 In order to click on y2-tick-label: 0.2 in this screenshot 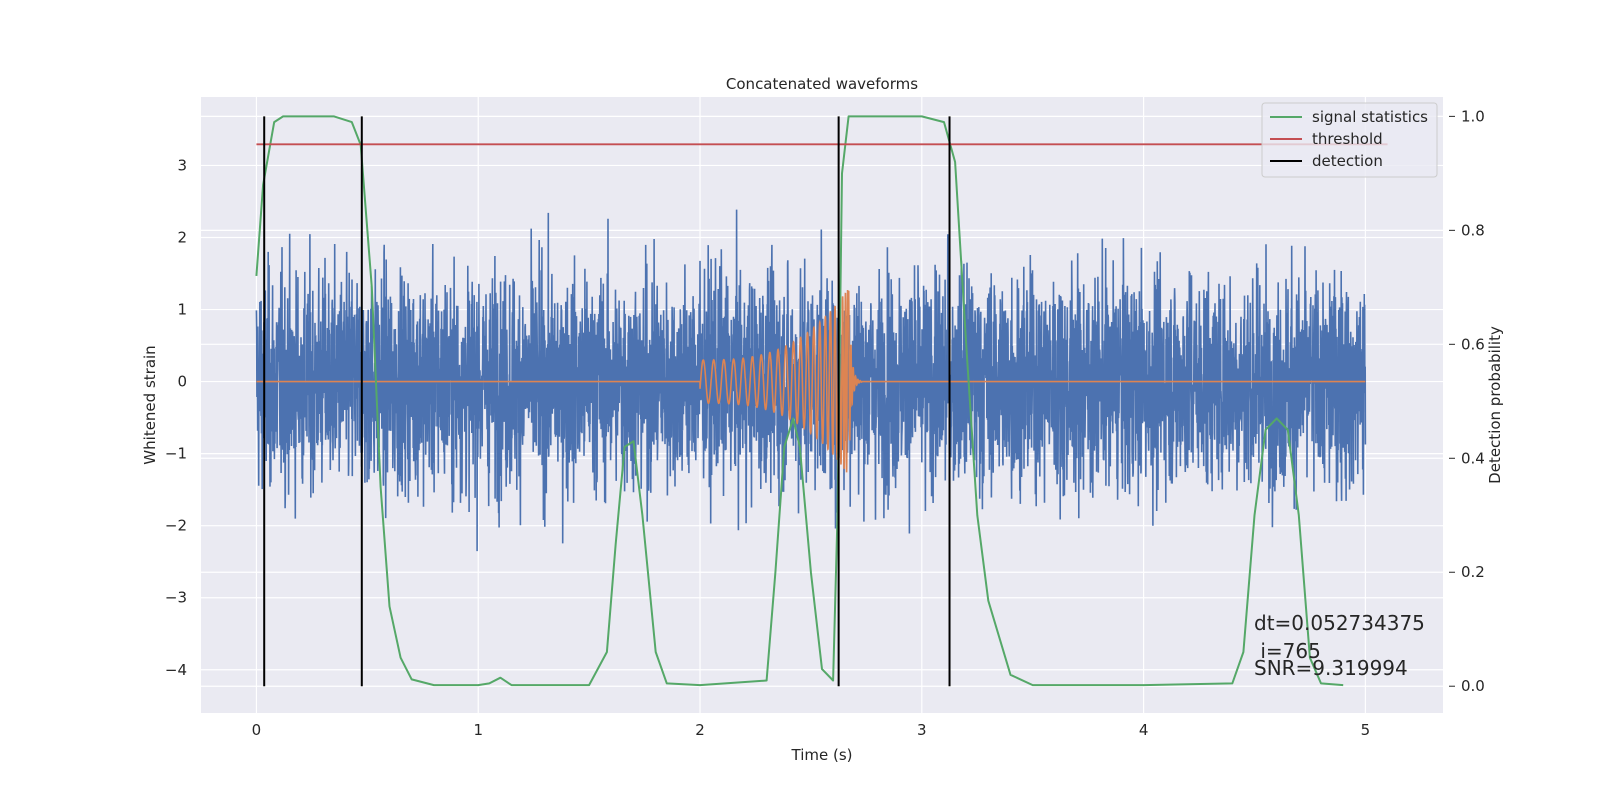, I will do `click(1473, 572)`.